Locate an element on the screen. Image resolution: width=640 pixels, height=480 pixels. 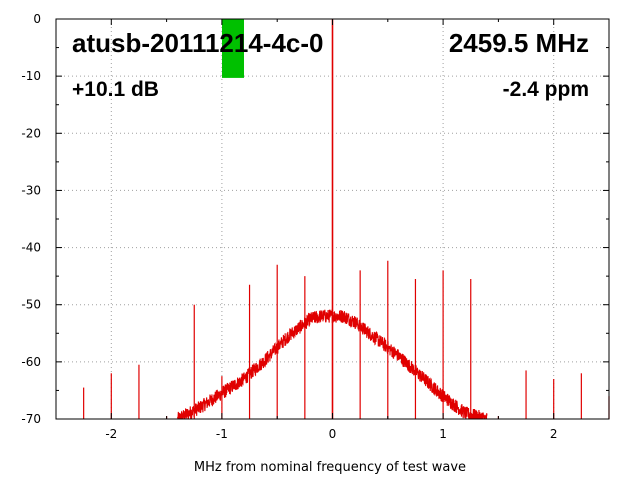
offset-label: -2.4 ppm is located at coordinates (546, 89).